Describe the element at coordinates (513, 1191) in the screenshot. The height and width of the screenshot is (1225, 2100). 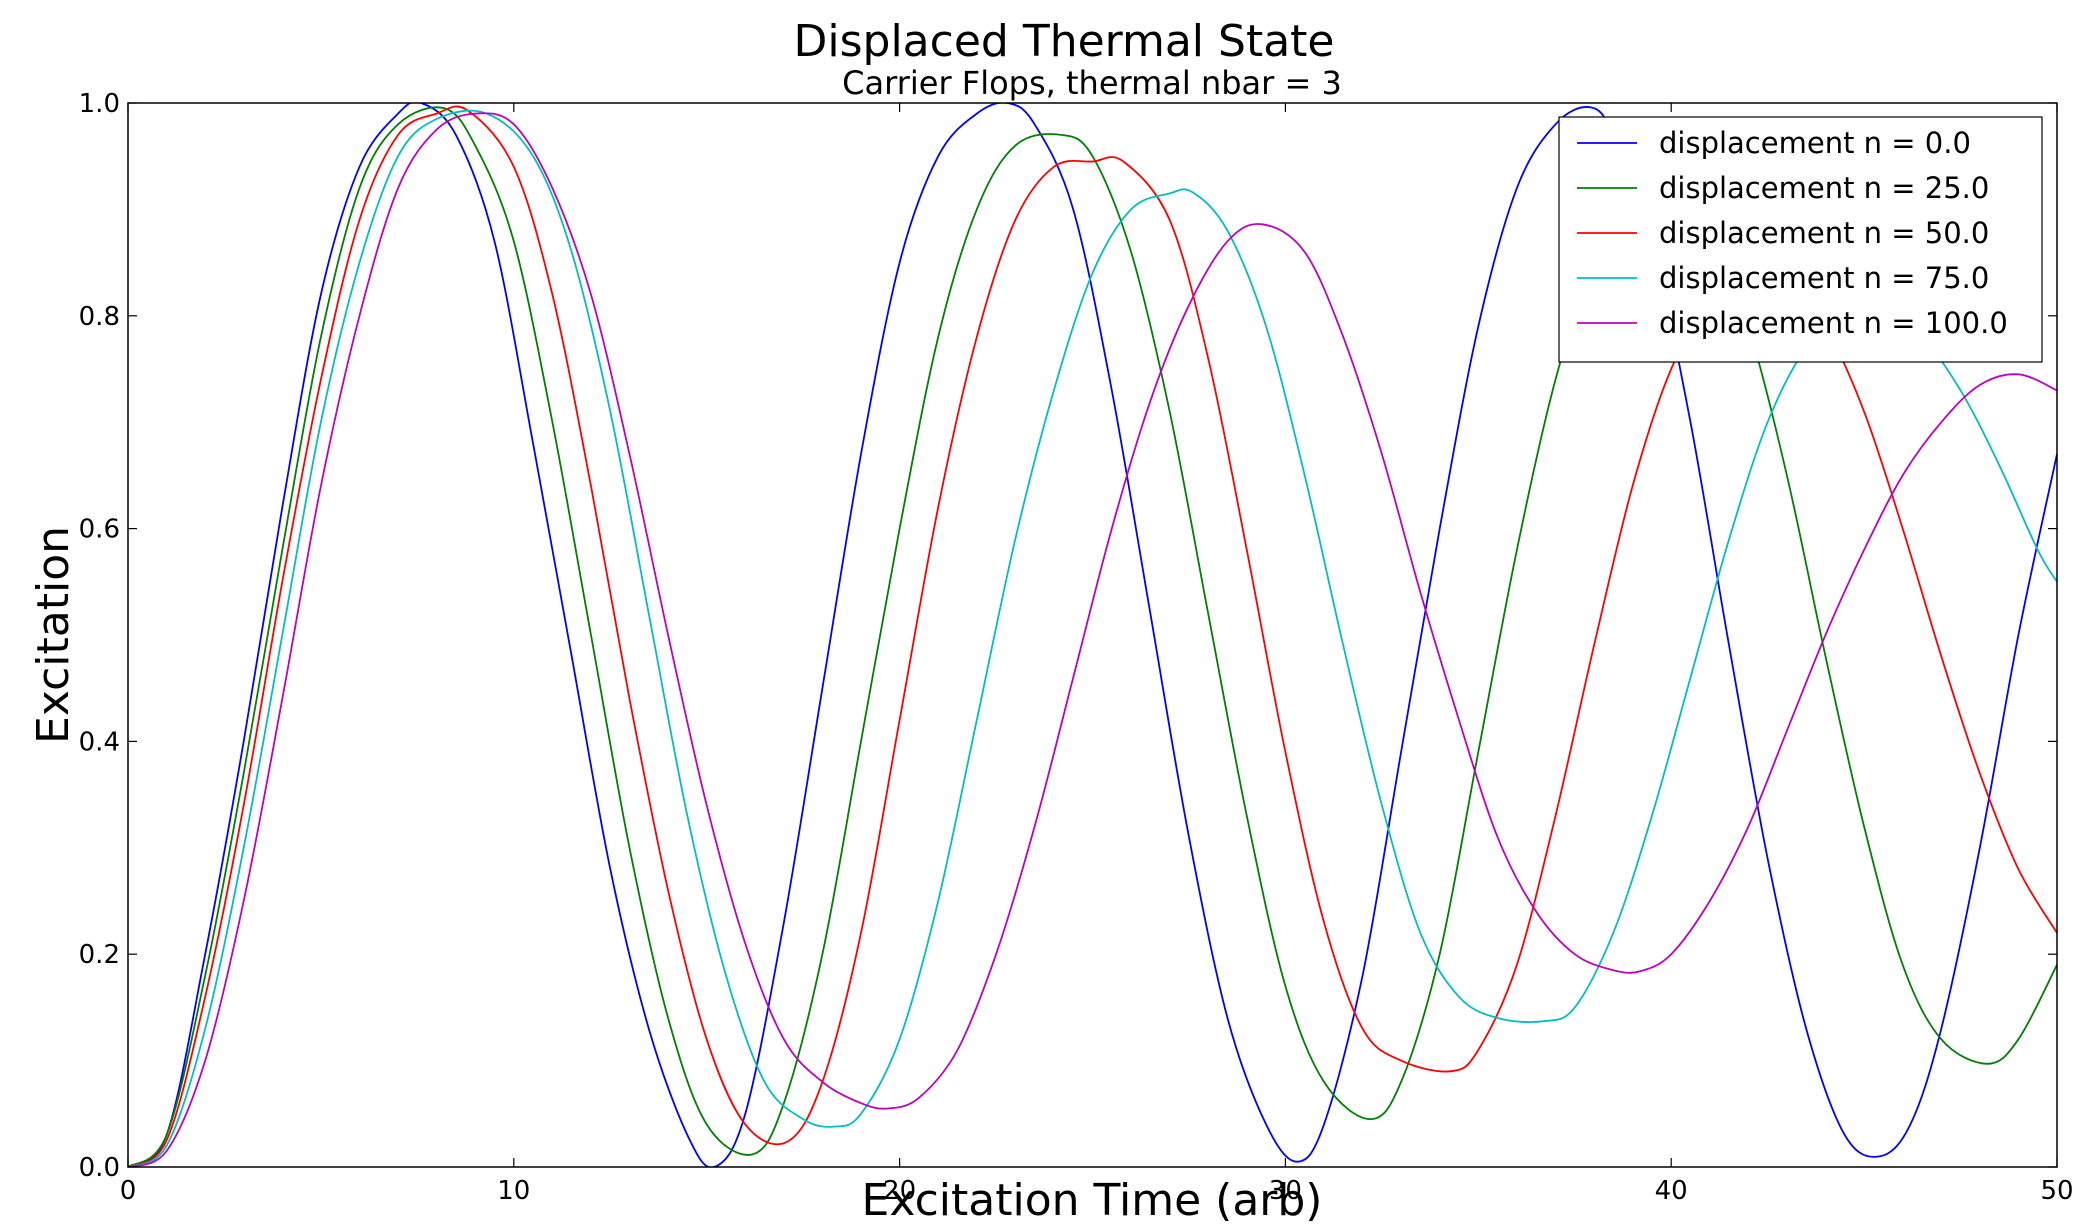
I see `x-tick-label: 10` at that location.